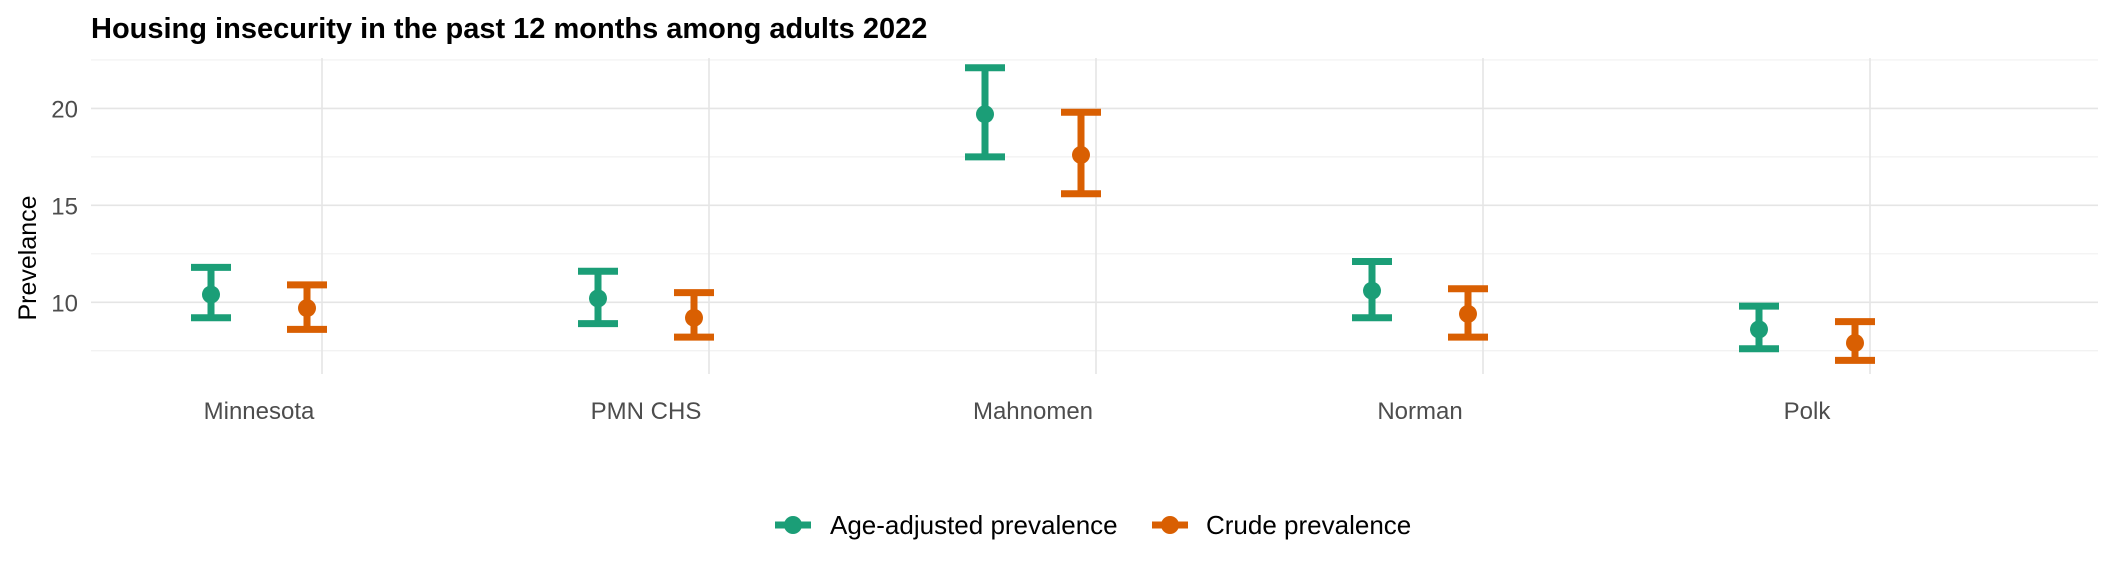 This screenshot has height=576, width=2112. I want to click on legend-item: Age-adjusted prevalence, so click(946, 525).